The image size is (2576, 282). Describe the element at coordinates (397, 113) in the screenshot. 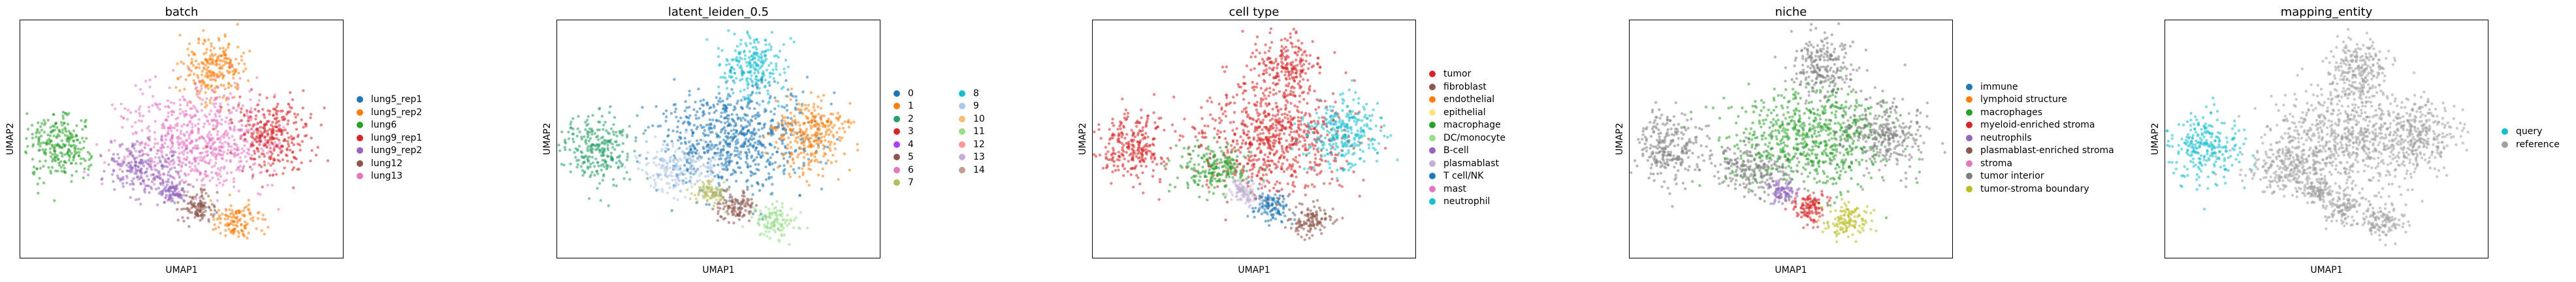

I see `legend-label: lung5_rep2` at that location.